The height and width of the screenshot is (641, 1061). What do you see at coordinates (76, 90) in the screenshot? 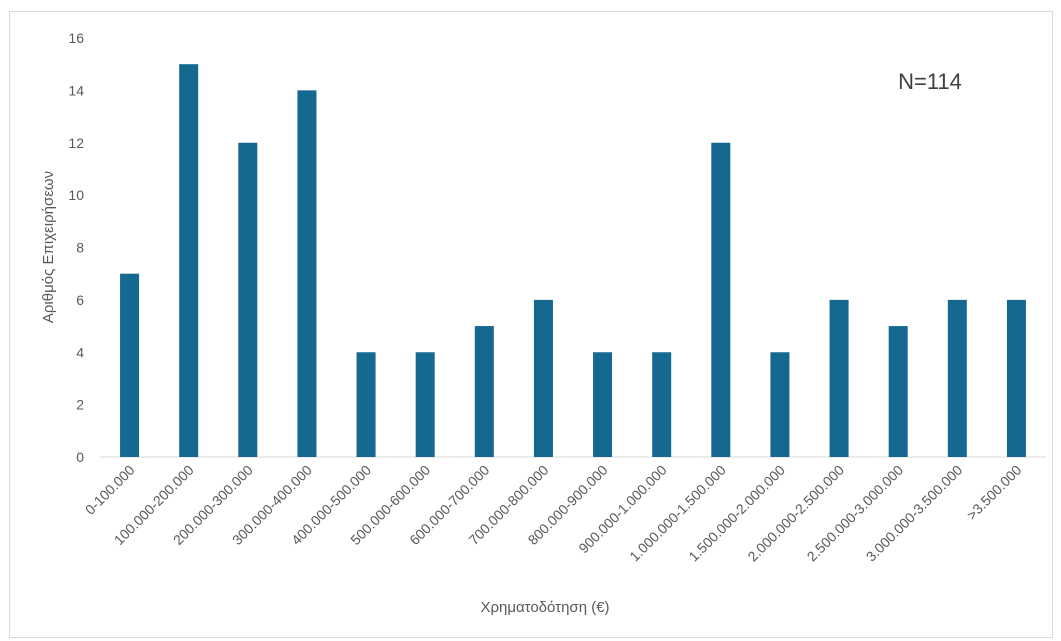
I see `y-tick-label: 14` at bounding box center [76, 90].